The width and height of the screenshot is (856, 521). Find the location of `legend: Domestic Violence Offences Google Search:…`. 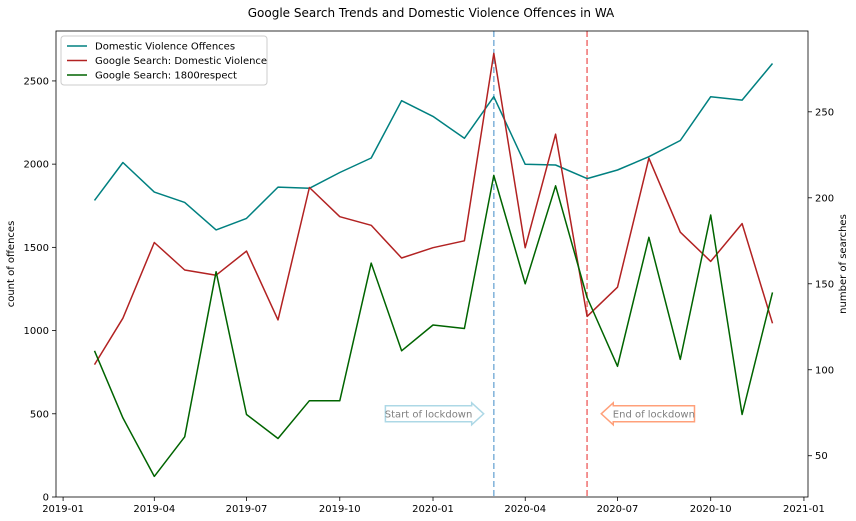

legend: Domestic Violence Offences Google Search:… is located at coordinates (164, 60).